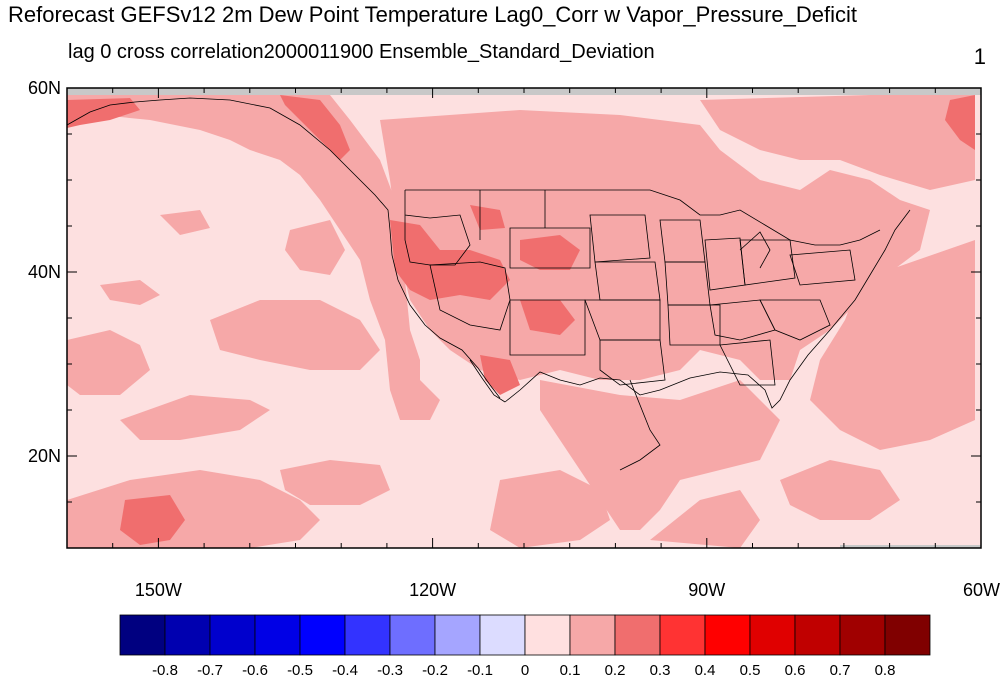 The image size is (1004, 682). What do you see at coordinates (255, 670) in the screenshot?
I see `colorbar-label: -0.6` at bounding box center [255, 670].